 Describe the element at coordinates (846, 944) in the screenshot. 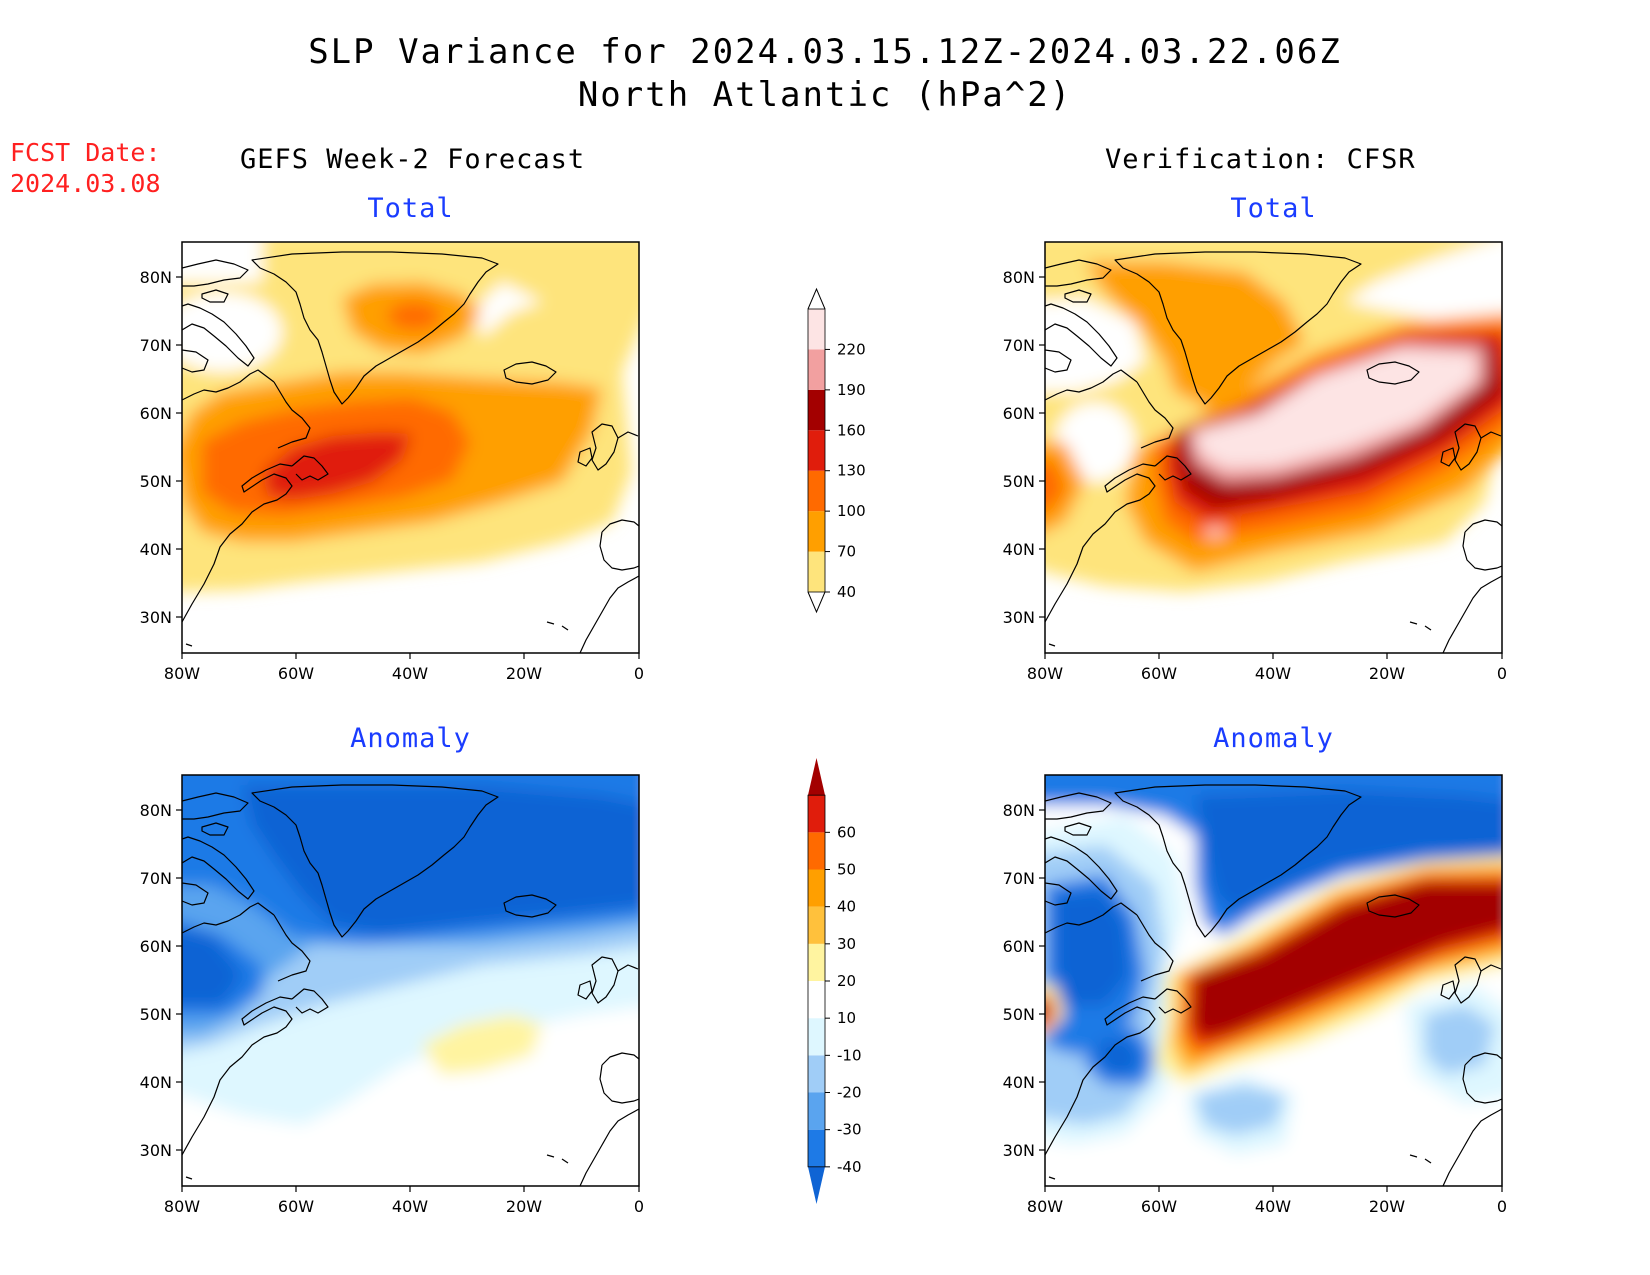

I see `colorbar-tick-label: 30` at that location.